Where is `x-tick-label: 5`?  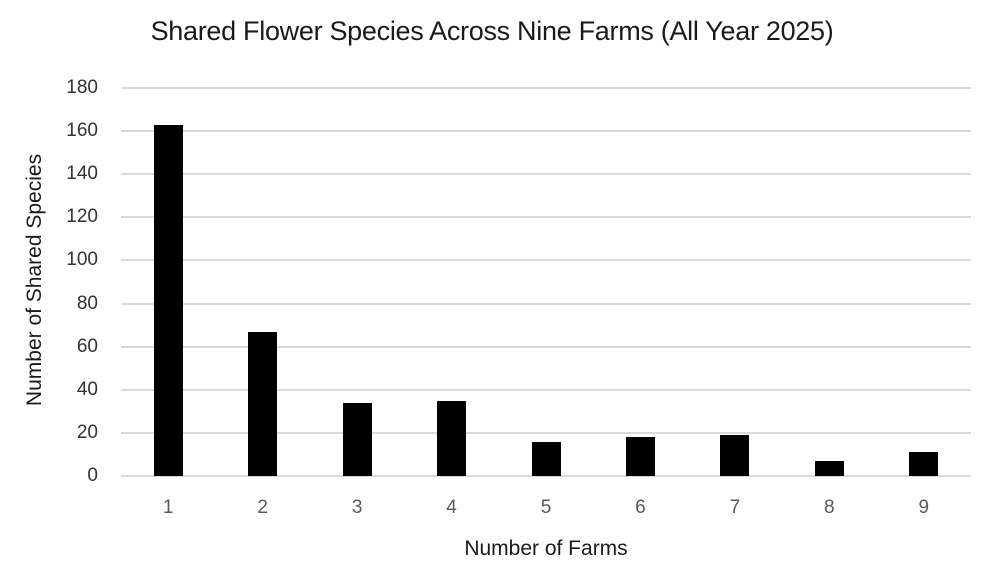
x-tick-label: 5 is located at coordinates (546, 507).